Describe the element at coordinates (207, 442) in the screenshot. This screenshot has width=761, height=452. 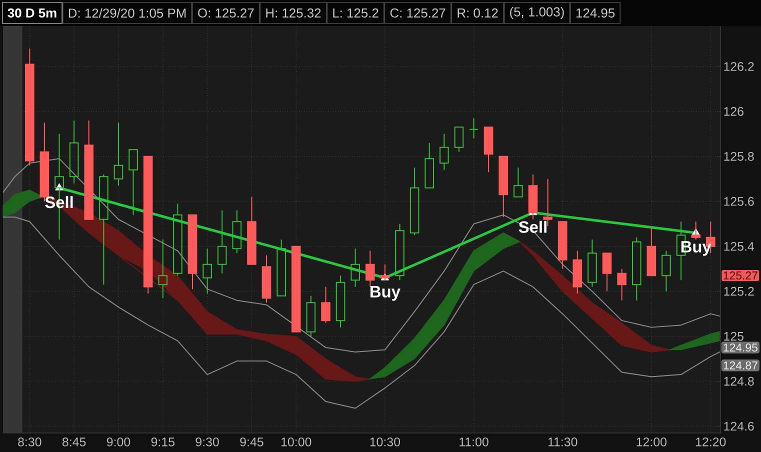
I see `x-tick-label: 9:30` at that location.